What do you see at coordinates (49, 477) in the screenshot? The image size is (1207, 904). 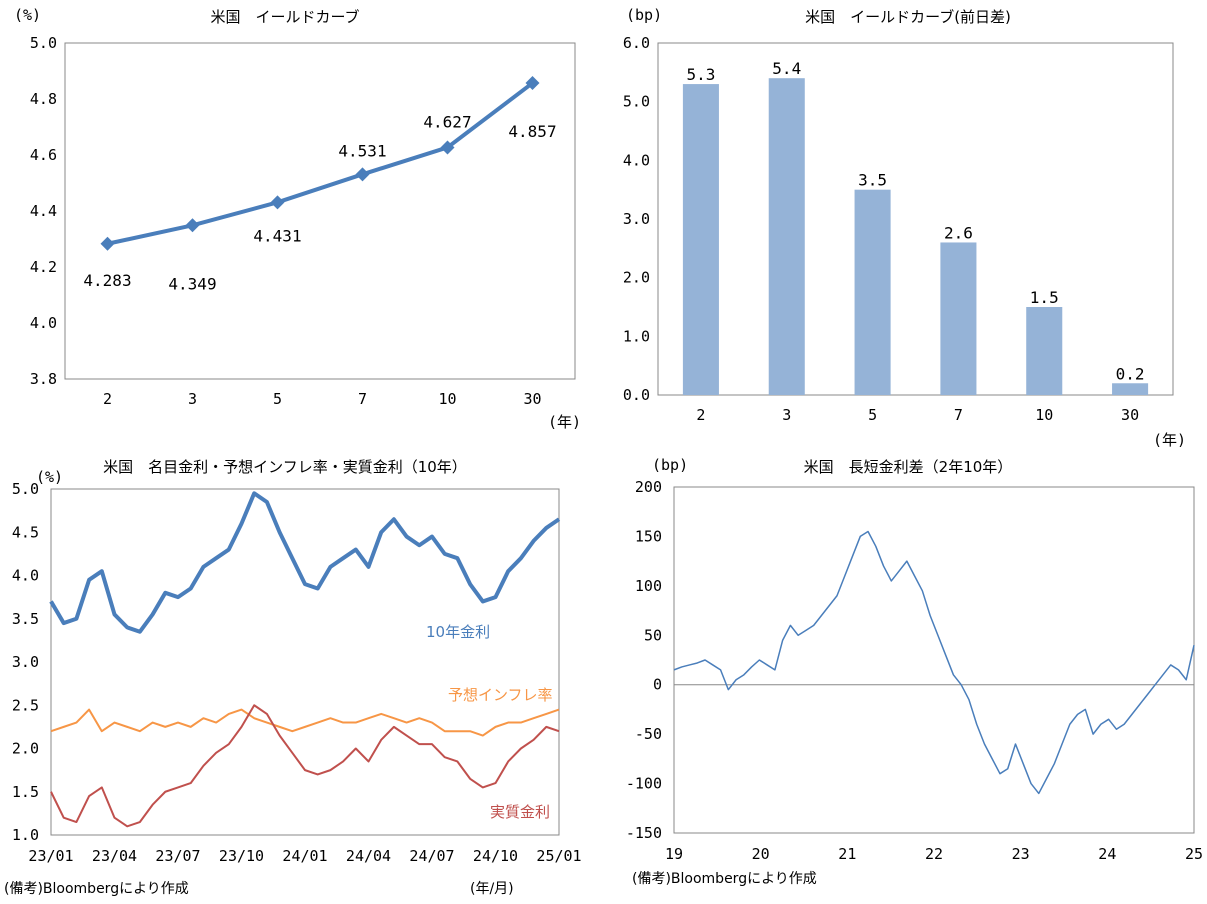 I see `rates-10y-yunit: (%)` at bounding box center [49, 477].